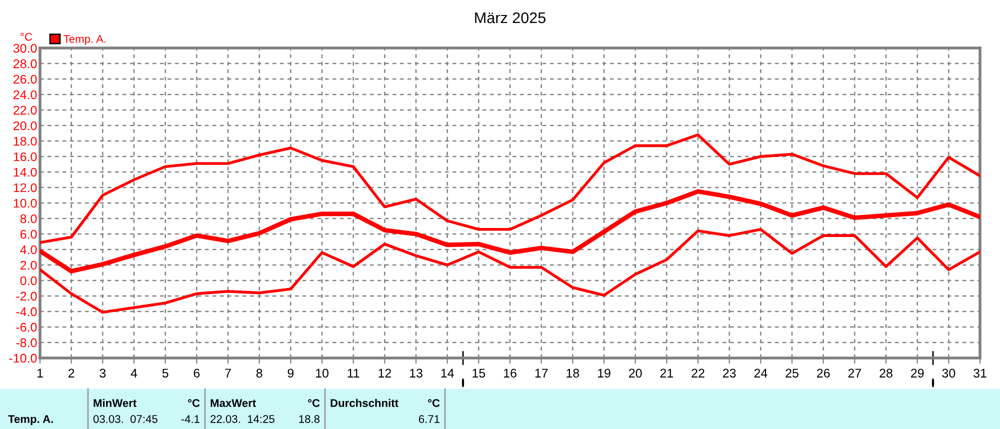 The height and width of the screenshot is (429, 1000). I want to click on y-tick-label: -10.0, so click(23, 358).